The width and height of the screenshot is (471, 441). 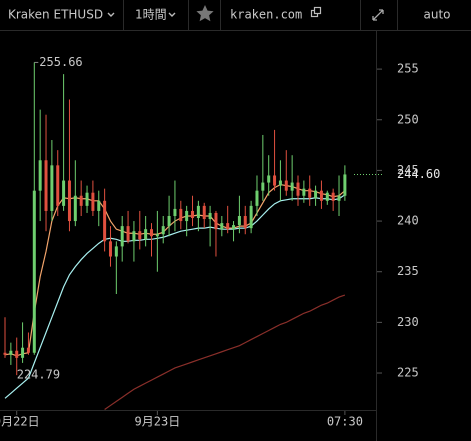 I want to click on y-tick-label: 250, so click(x=408, y=119).